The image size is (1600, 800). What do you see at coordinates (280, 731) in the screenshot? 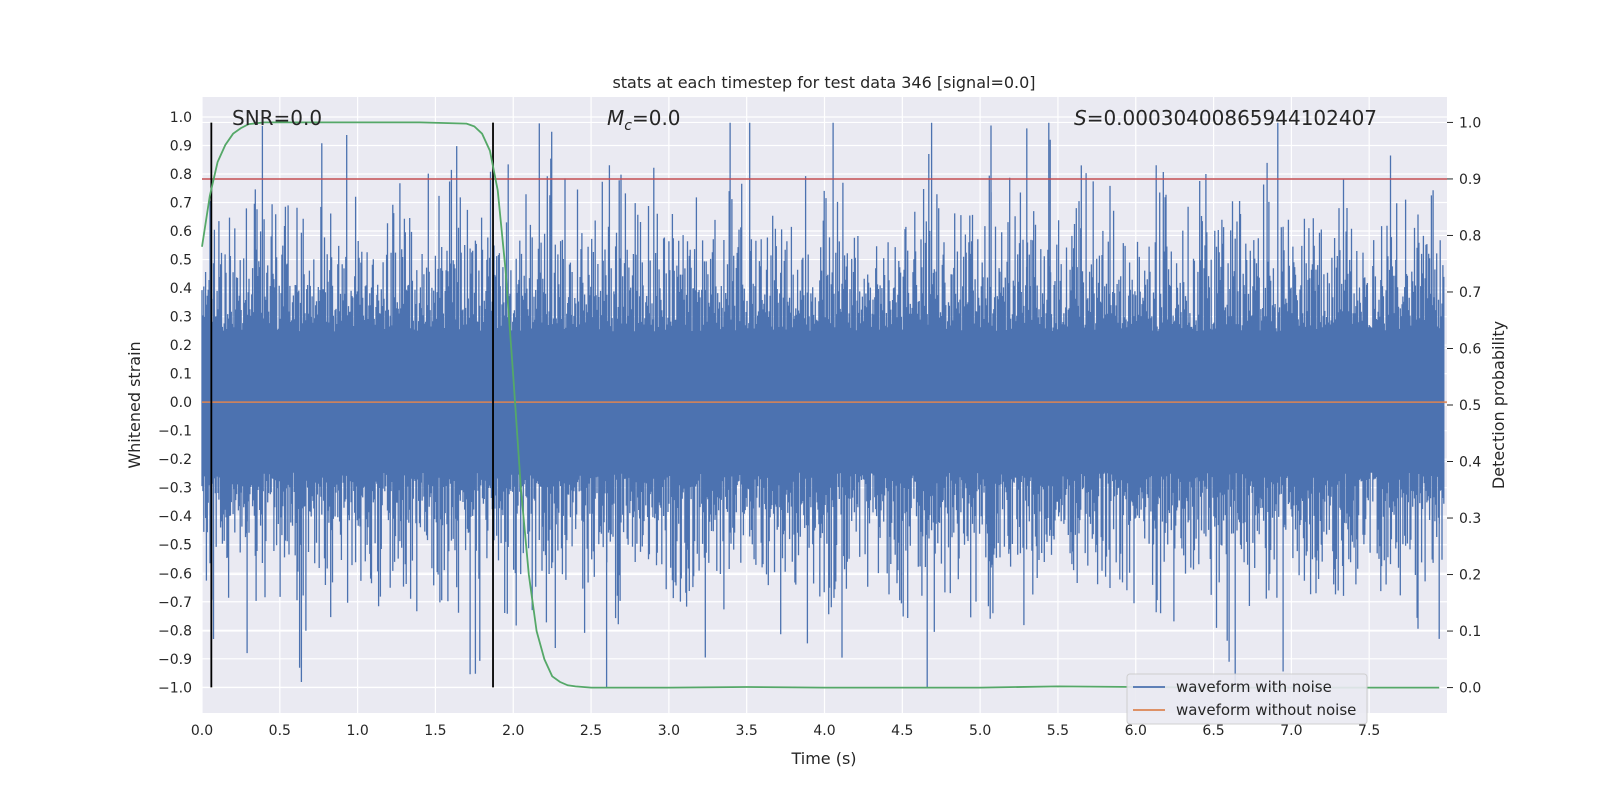
I see `x-tick-label: 0.5` at bounding box center [280, 731].